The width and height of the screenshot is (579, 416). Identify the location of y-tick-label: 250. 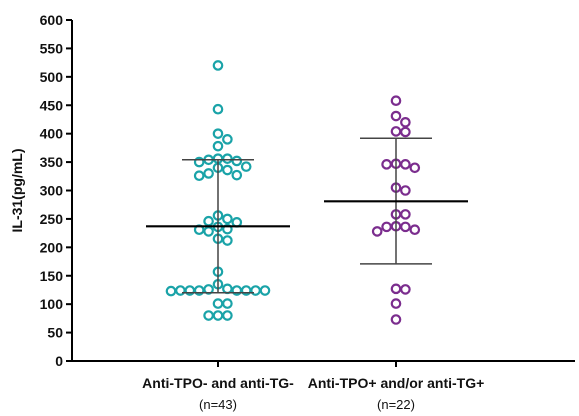
(52, 219).